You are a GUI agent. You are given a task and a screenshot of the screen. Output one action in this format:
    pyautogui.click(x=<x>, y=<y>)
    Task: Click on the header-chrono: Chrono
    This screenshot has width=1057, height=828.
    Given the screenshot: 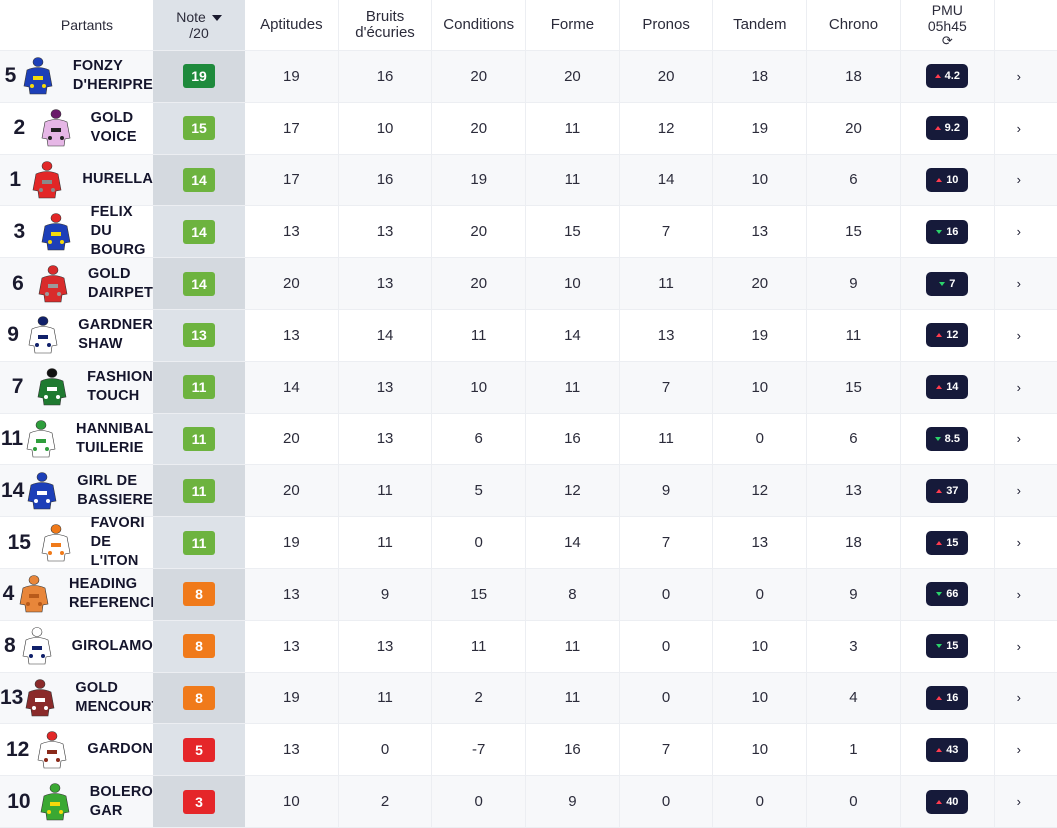 What is the action you would take?
    pyautogui.click(x=854, y=25)
    